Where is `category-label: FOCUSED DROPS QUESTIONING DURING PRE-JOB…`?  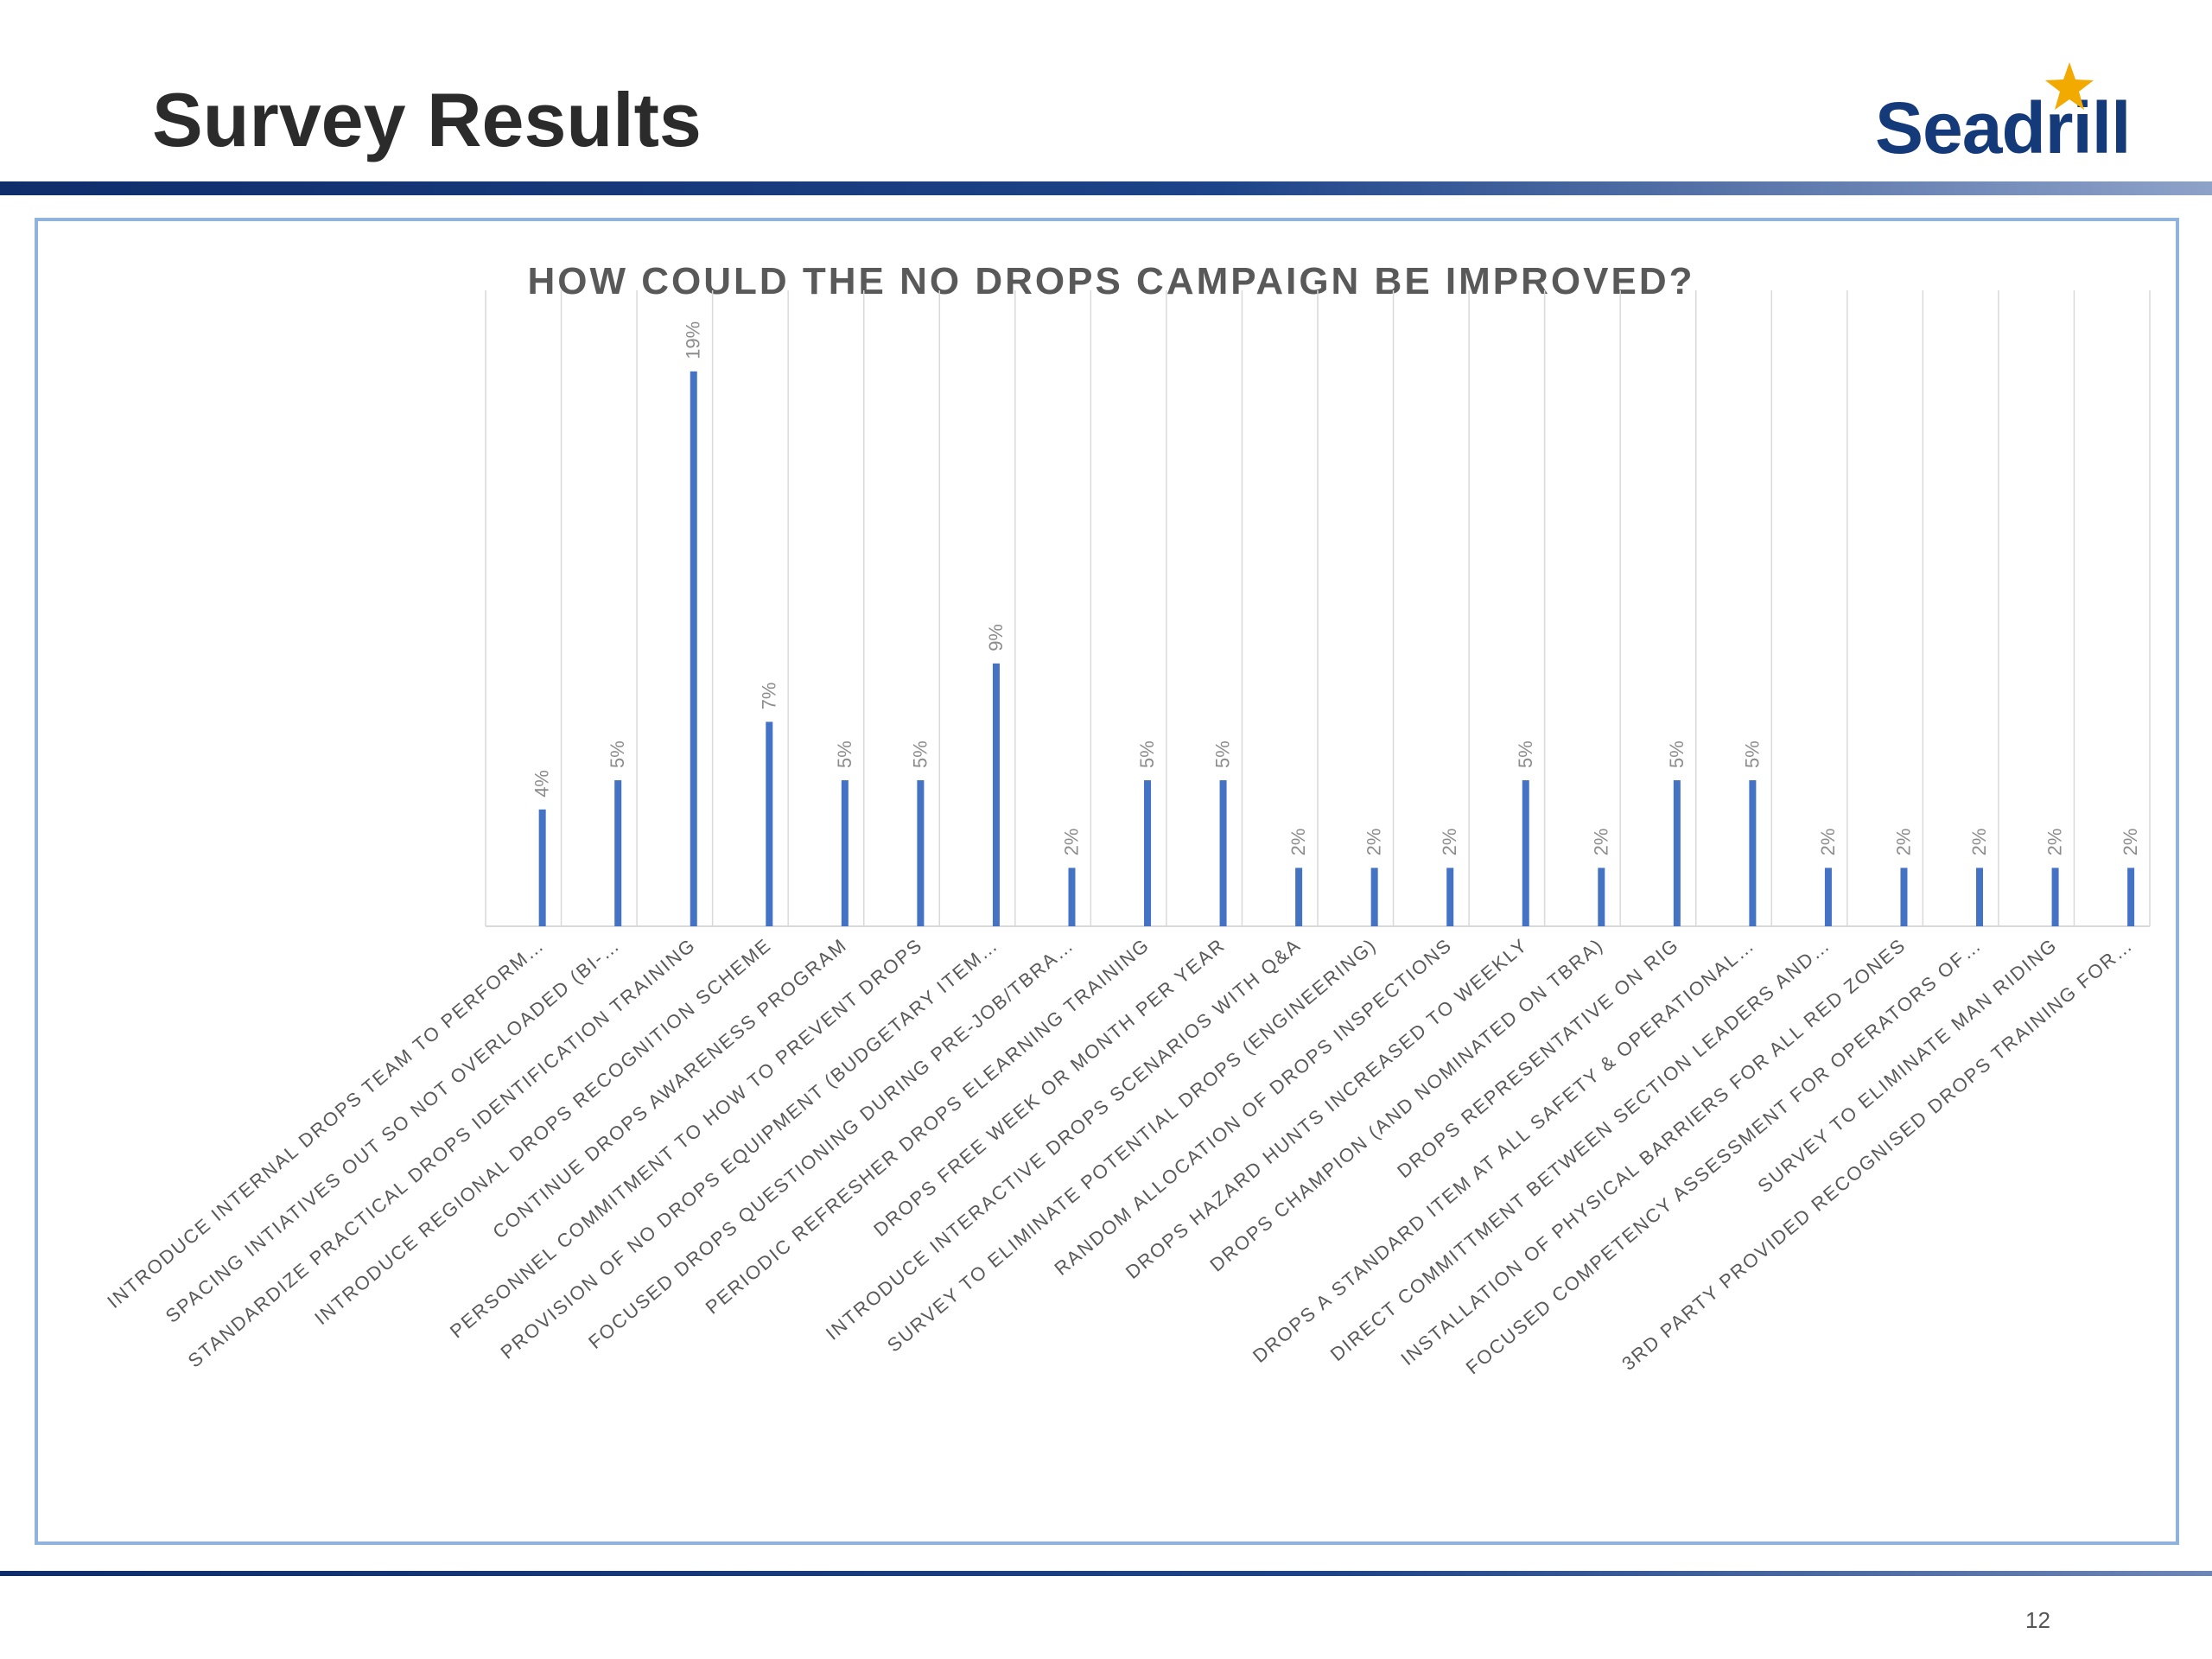 category-label: FOCUSED DROPS QUESTIONING DURING PRE-JOB… is located at coordinates (831, 1143).